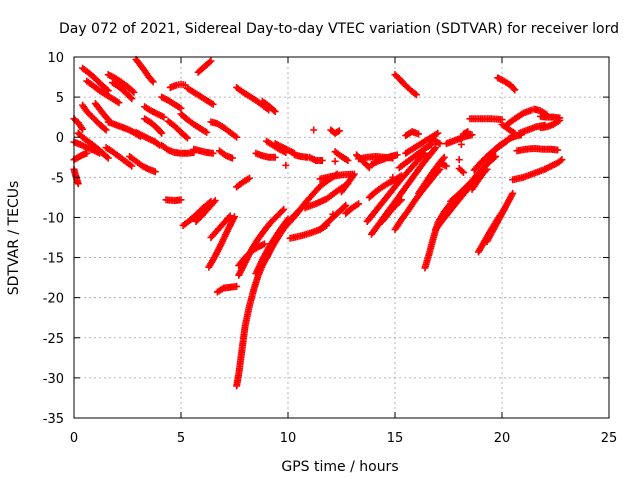 This screenshot has width=640, height=480. Describe the element at coordinates (173, 200) in the screenshot. I see `series-arc29` at that location.